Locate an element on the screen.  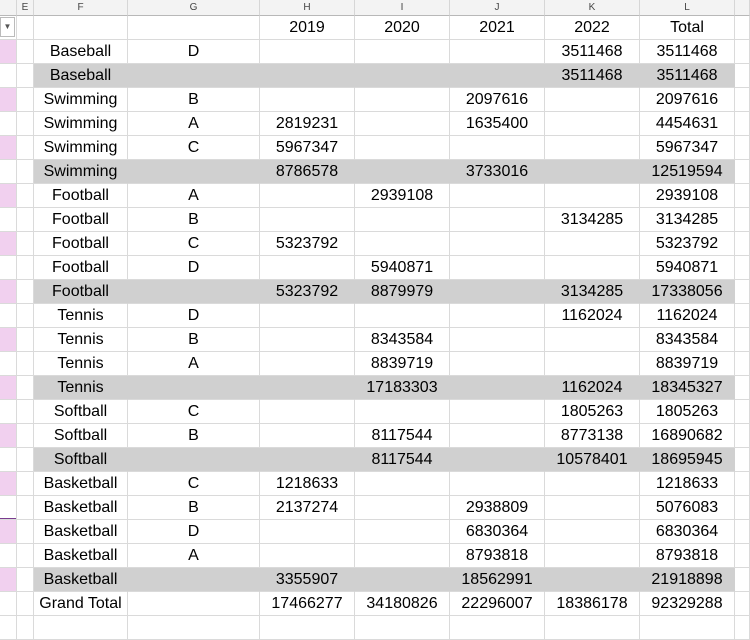
value-cell: 8879979 is located at coordinates (402, 292).